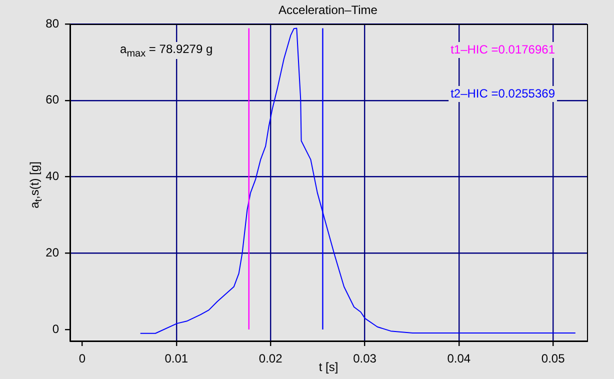  Describe the element at coordinates (328, 10) in the screenshot. I see `chart-title: Acceleration–Time` at that location.